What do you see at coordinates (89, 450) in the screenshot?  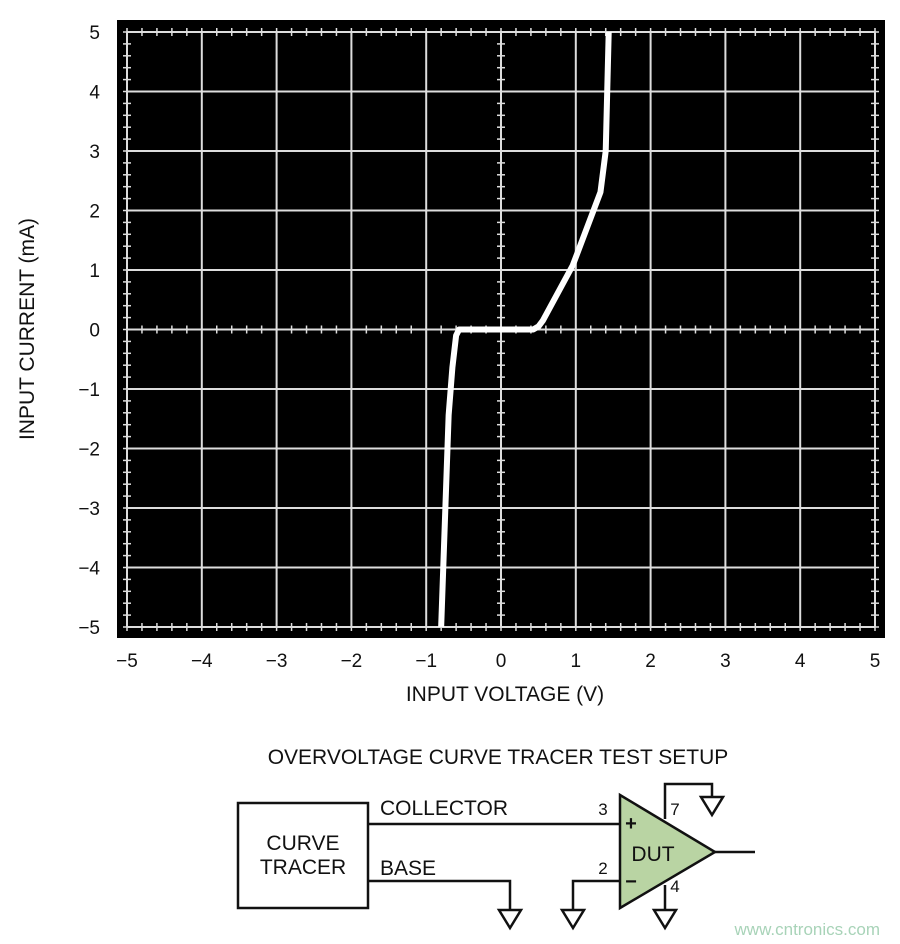 I see `y-tick-label: −2` at bounding box center [89, 450].